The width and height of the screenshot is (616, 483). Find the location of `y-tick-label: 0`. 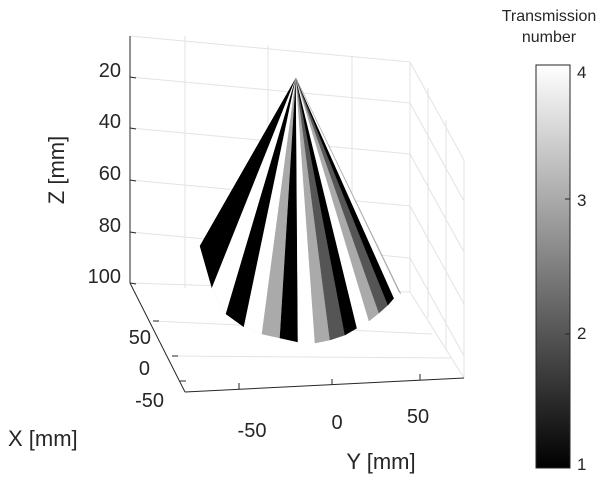

y-tick-label: 0 is located at coordinates (336, 423).